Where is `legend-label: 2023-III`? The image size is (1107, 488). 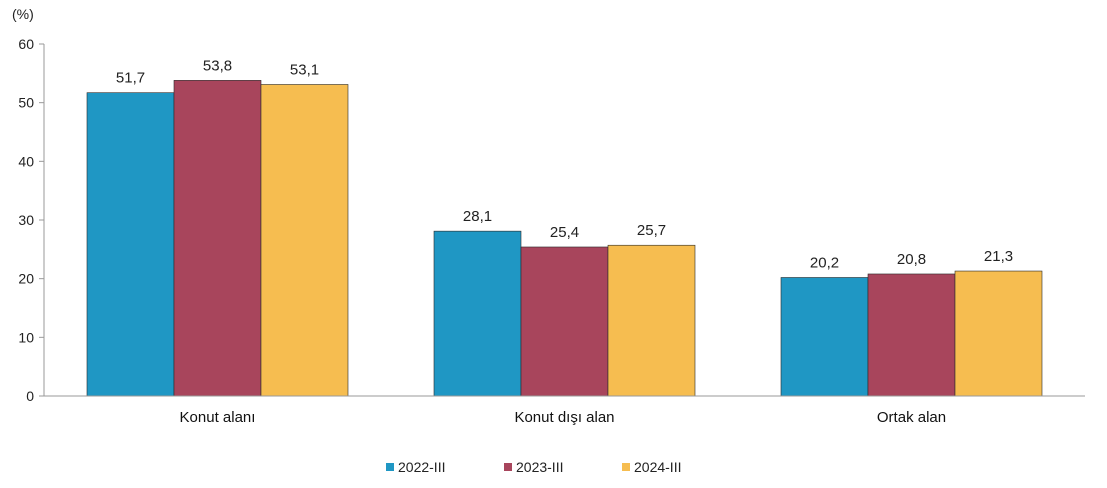
legend-label: 2023-III is located at coordinates (539, 467).